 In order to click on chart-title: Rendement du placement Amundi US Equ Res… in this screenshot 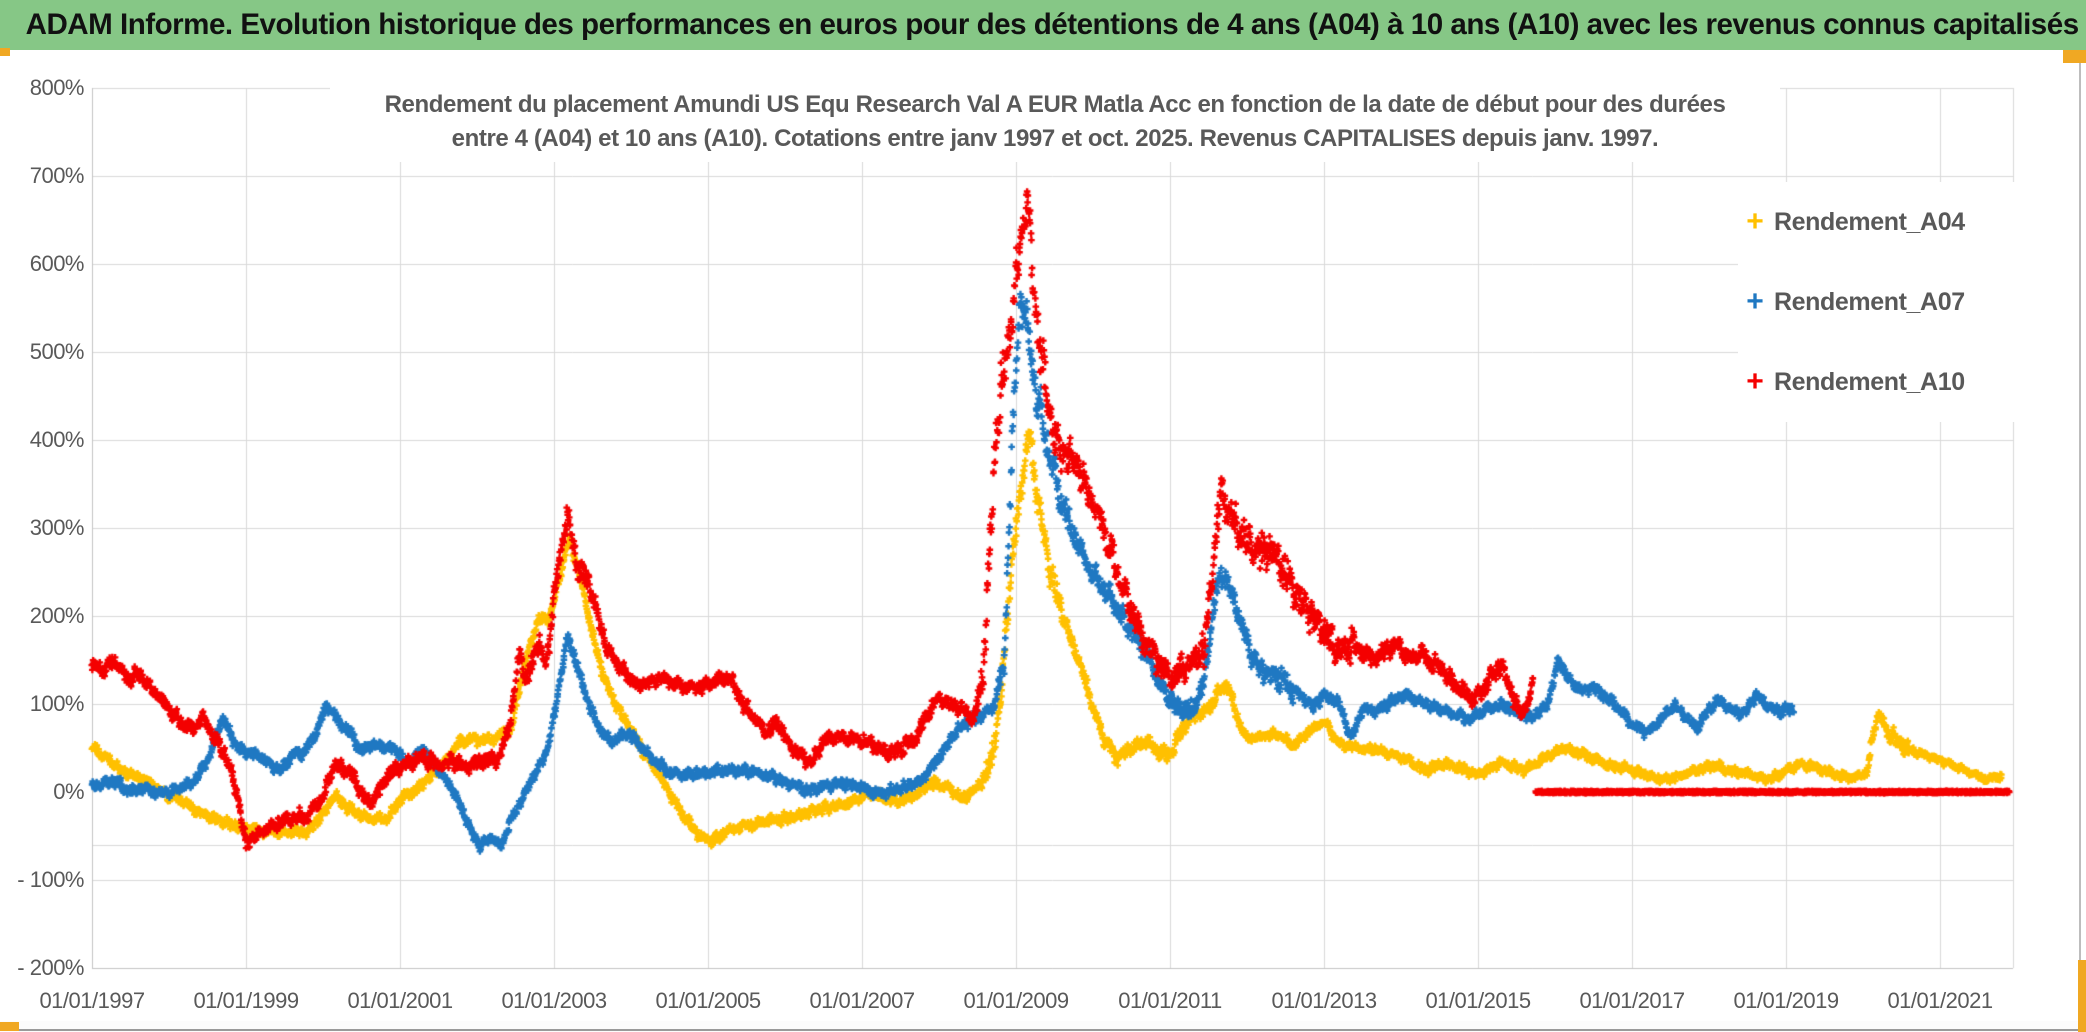, I will do `click(1055, 123)`.